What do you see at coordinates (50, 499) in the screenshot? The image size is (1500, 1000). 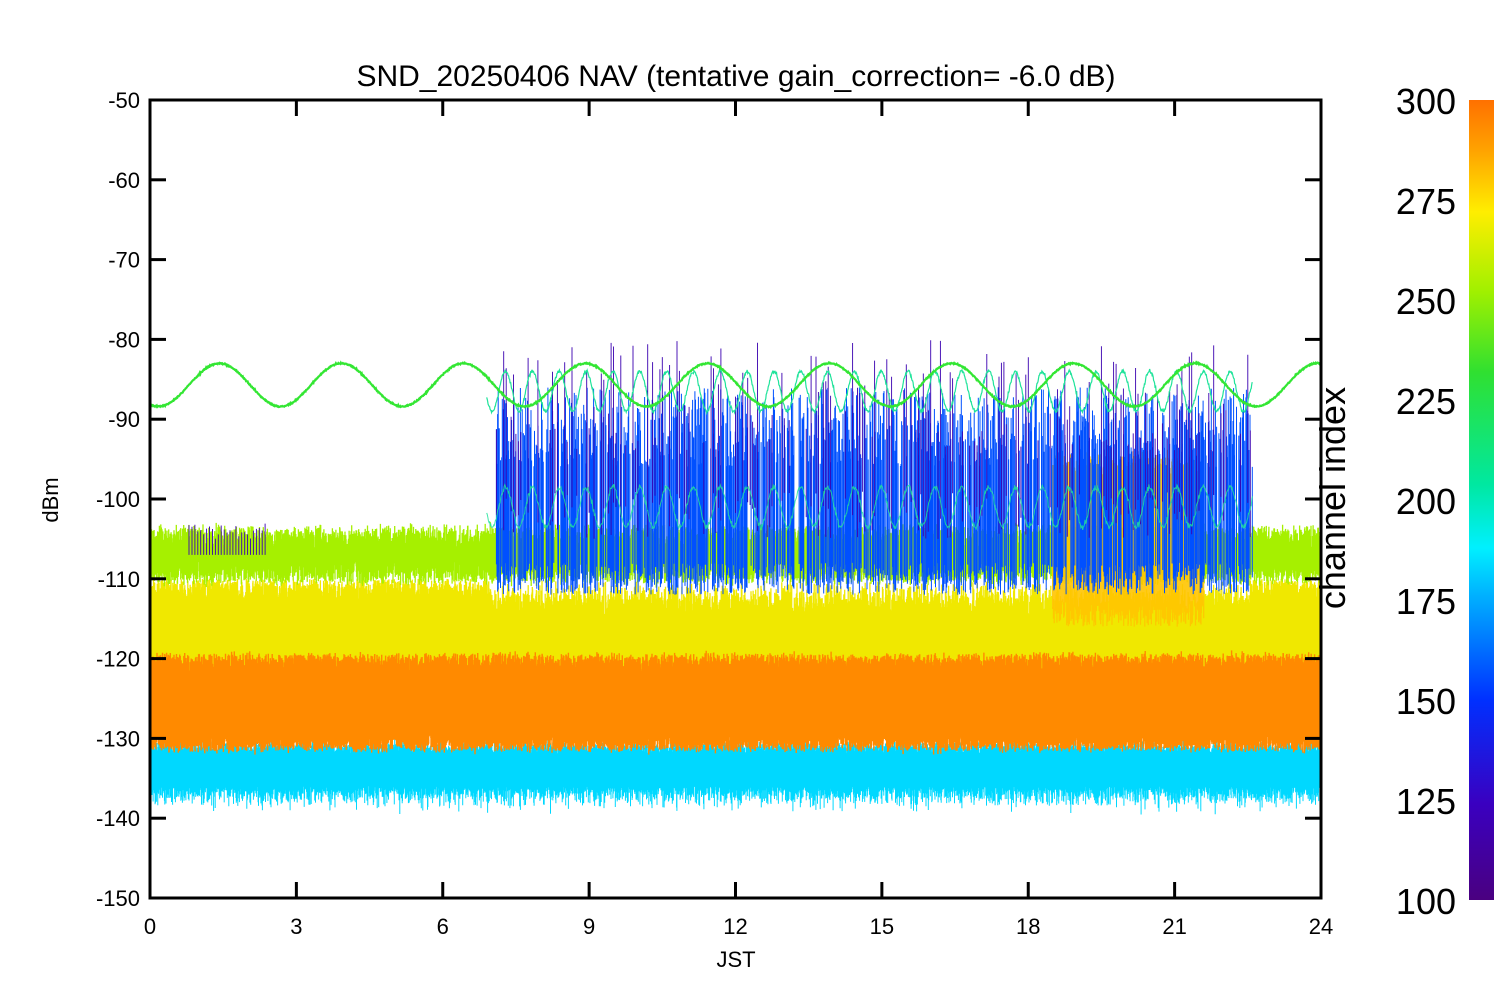 I see `y-axis-label: dBm` at bounding box center [50, 499].